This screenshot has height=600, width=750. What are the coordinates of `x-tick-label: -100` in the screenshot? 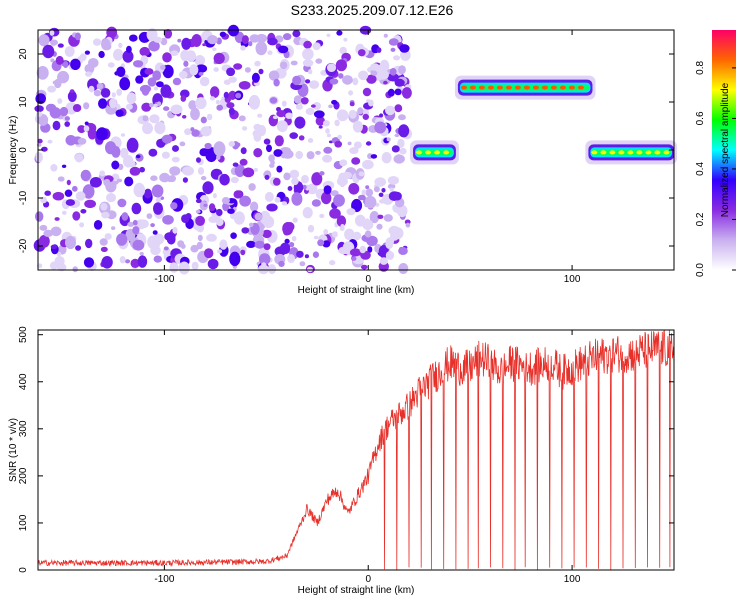 It's located at (164, 579).